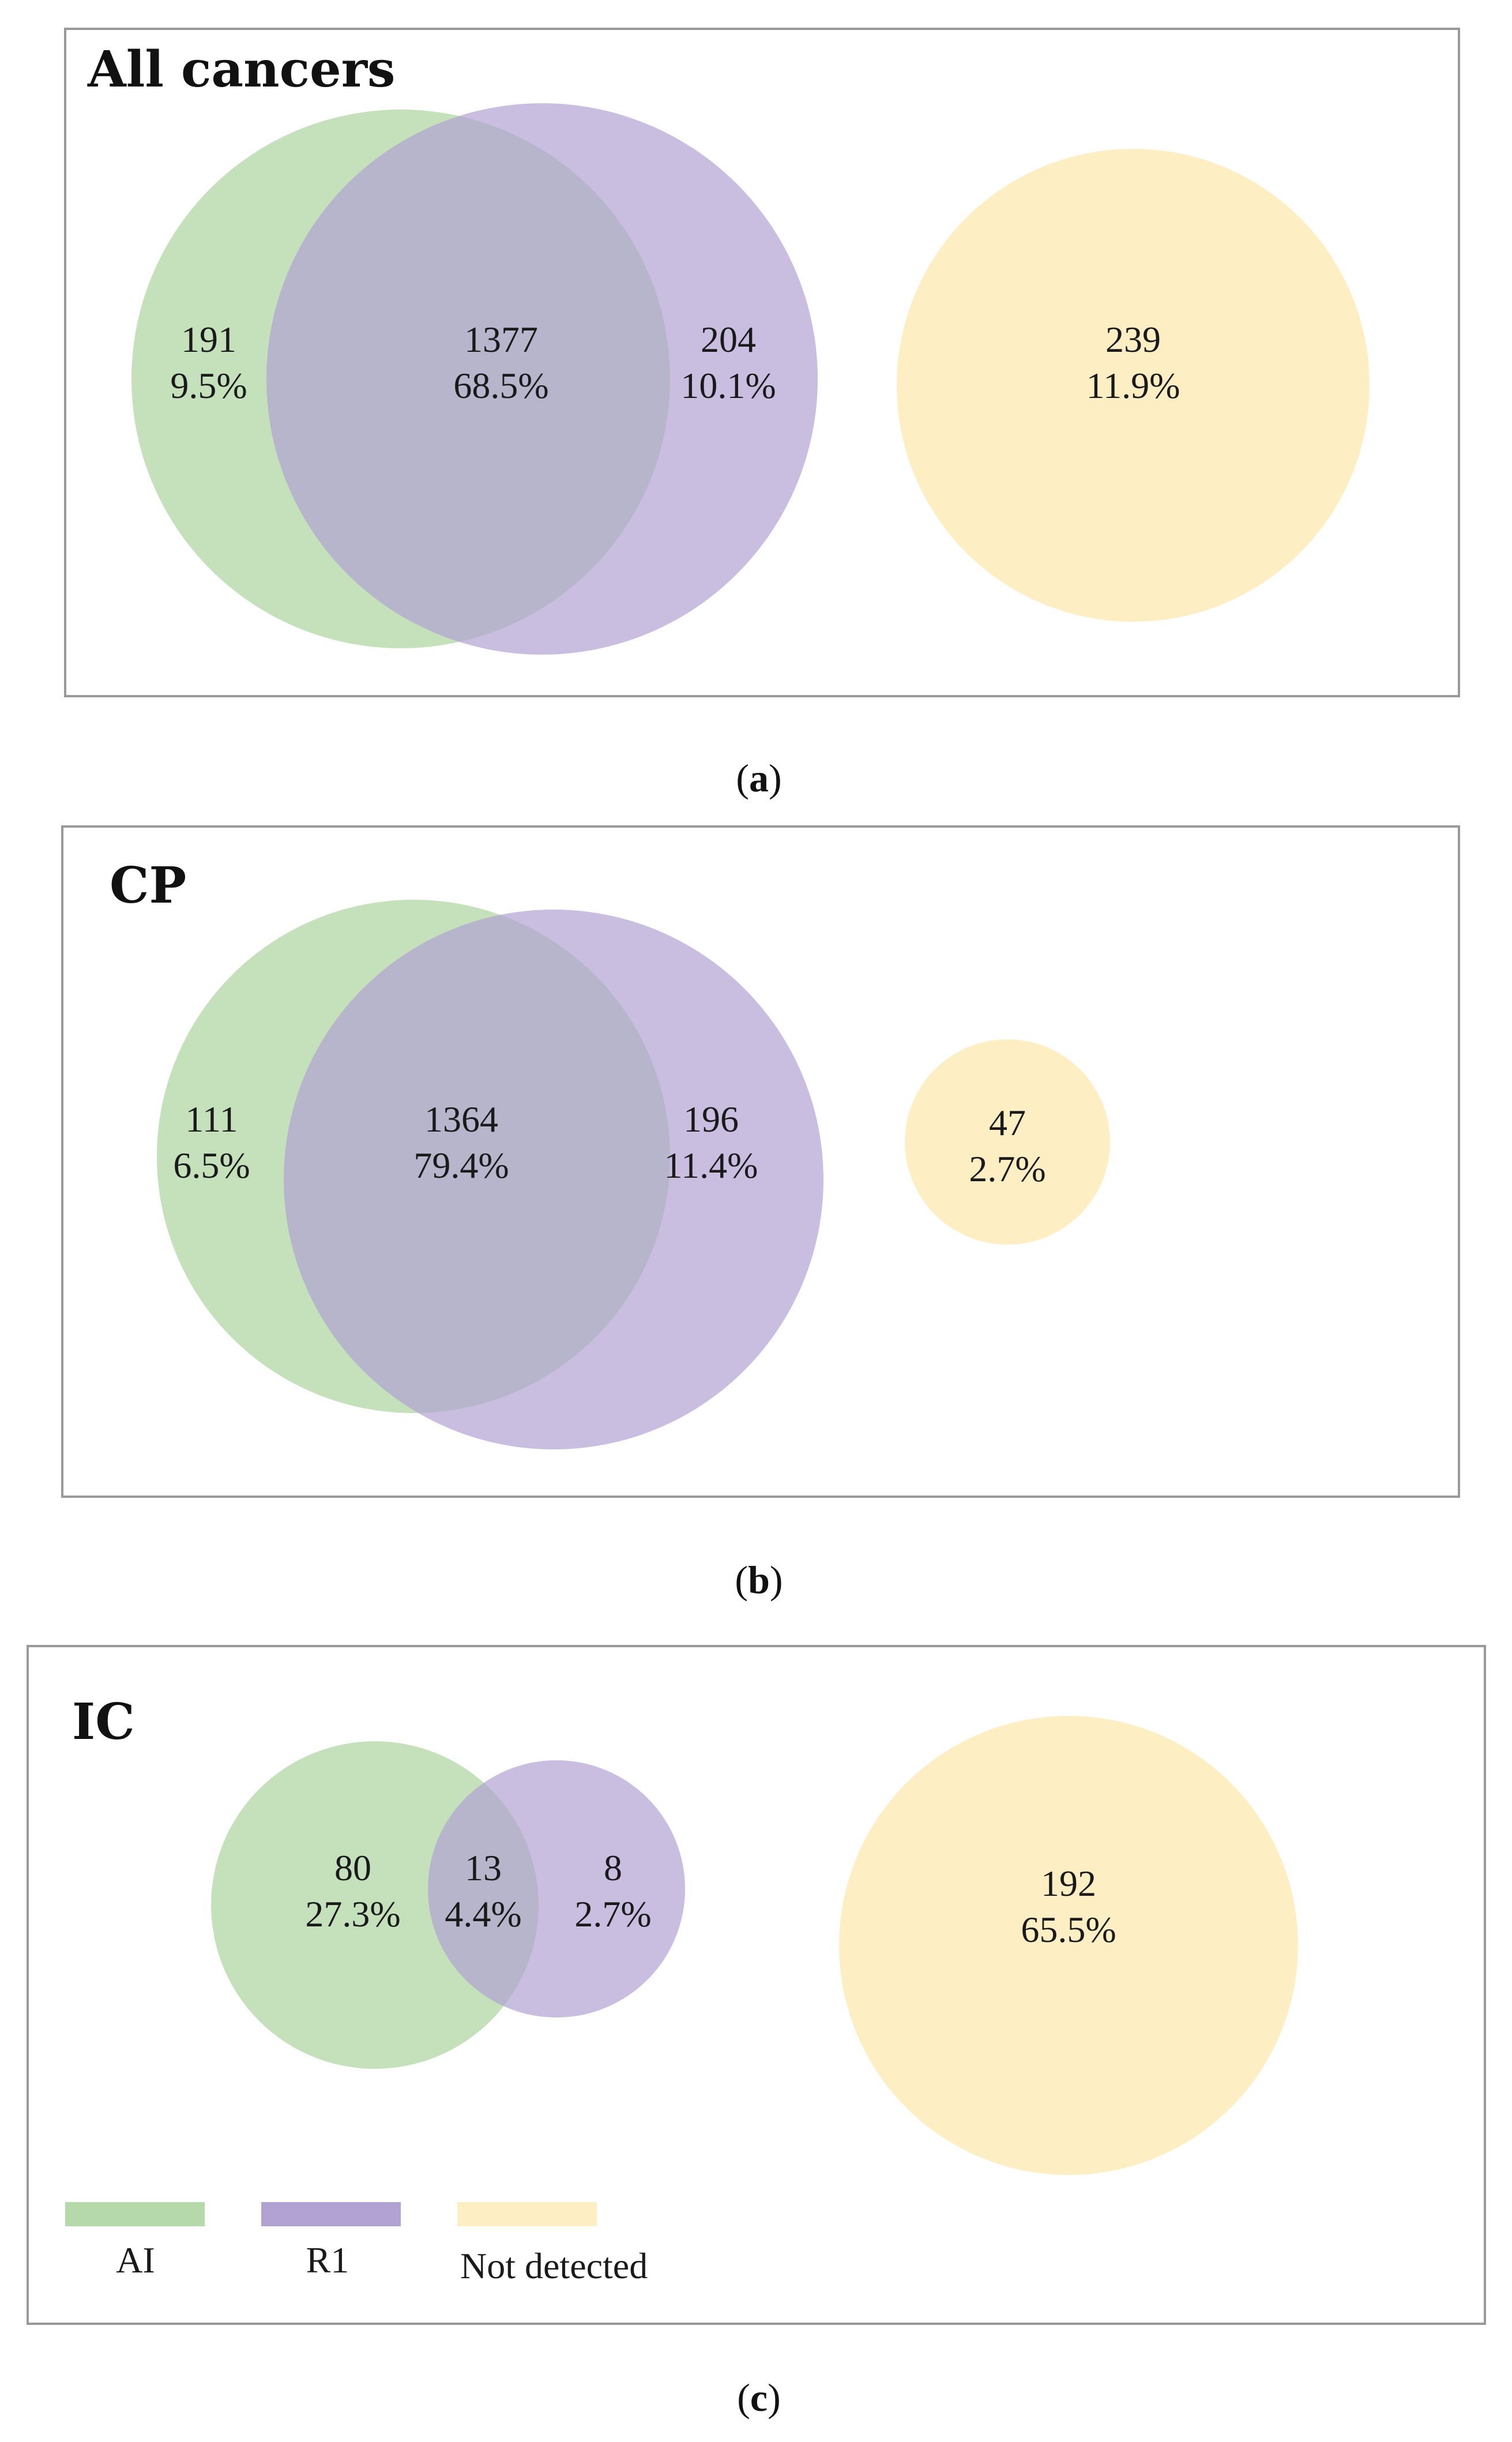 Image resolution: width=1512 pixels, height=2442 pixels. I want to click on panel-c-not-detected-count: 192, so click(1069, 1883).